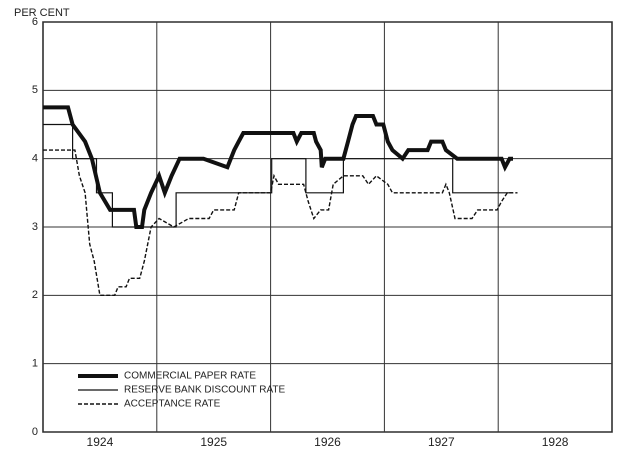 The height and width of the screenshot is (454, 618). What do you see at coordinates (35, 227) in the screenshot?
I see `y-tick-label: 3` at bounding box center [35, 227].